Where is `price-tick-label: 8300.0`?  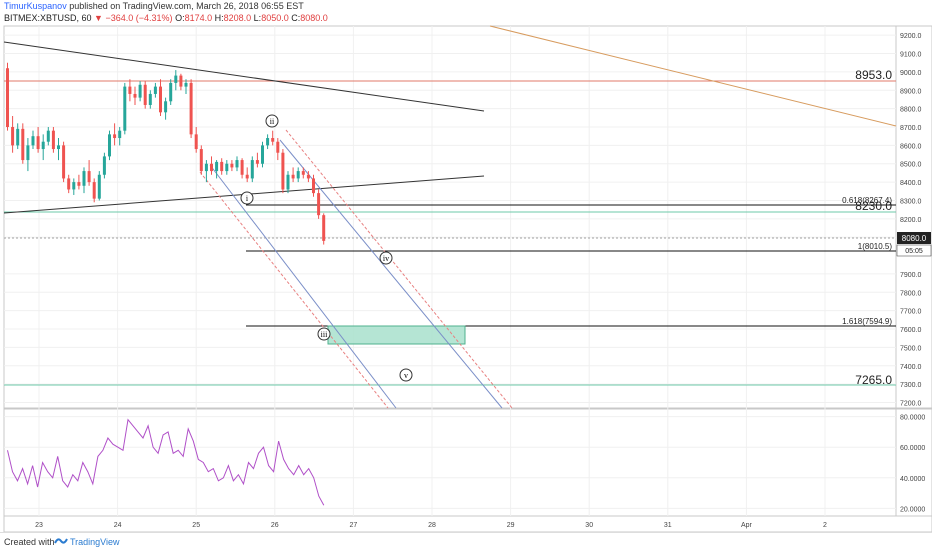
price-tick-label: 8300.0 is located at coordinates (911, 201).